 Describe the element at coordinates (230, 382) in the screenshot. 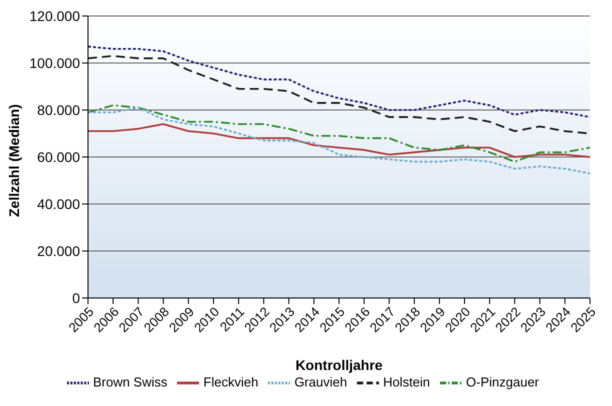

I see `legend-label: Fleckvieh` at that location.